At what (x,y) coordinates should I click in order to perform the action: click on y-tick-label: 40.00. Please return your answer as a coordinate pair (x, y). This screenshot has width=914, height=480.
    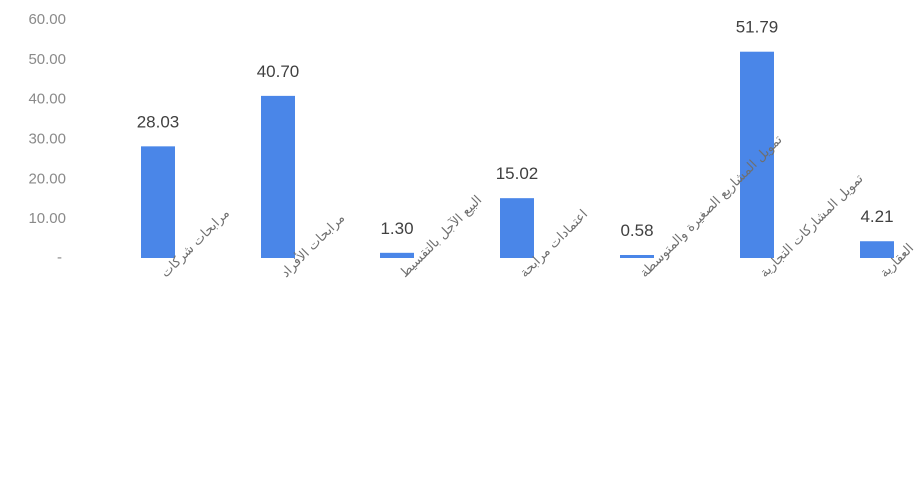
    Looking at the image, I should click on (47, 99).